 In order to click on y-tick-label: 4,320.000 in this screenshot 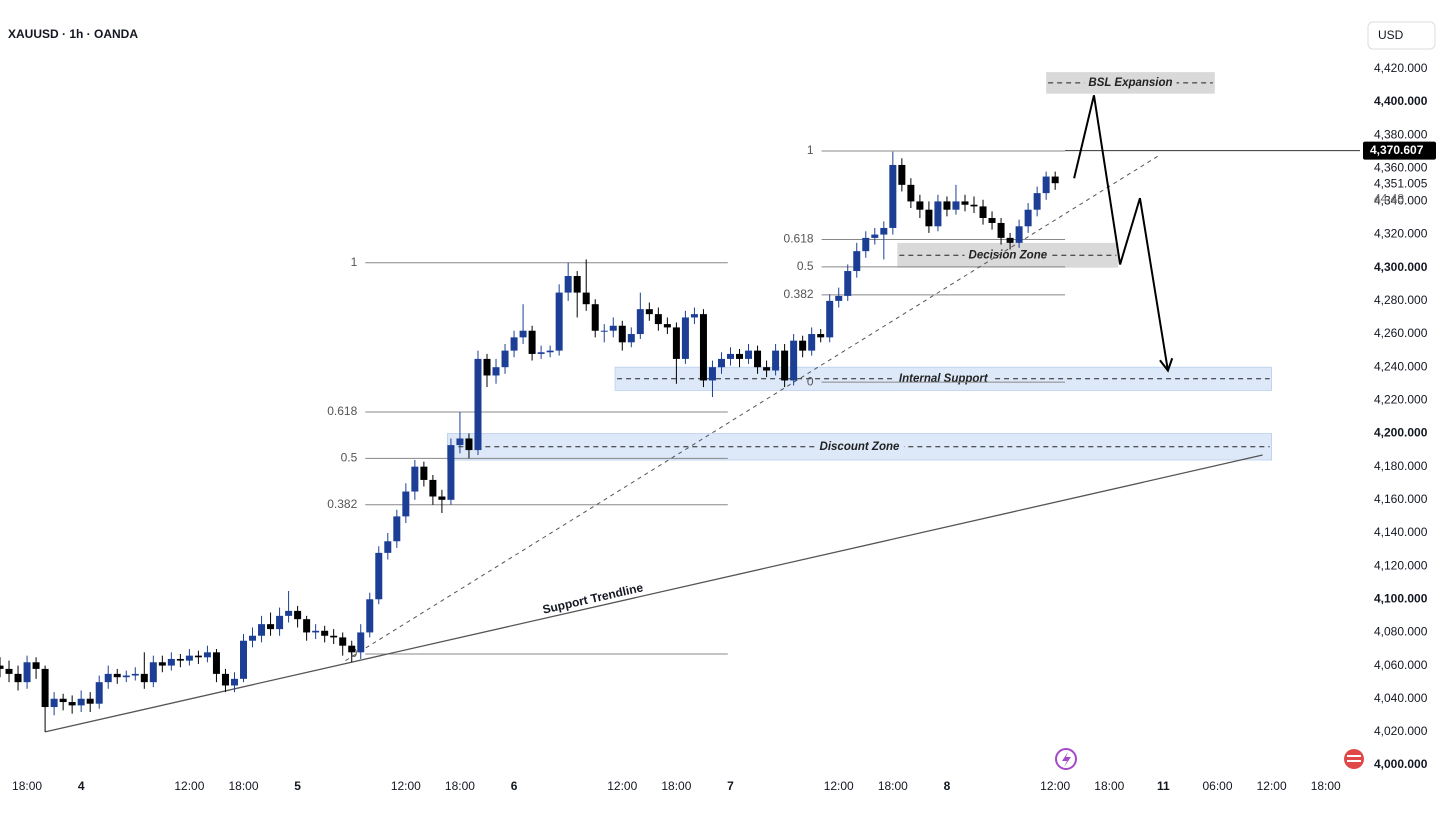, I will do `click(1401, 234)`.